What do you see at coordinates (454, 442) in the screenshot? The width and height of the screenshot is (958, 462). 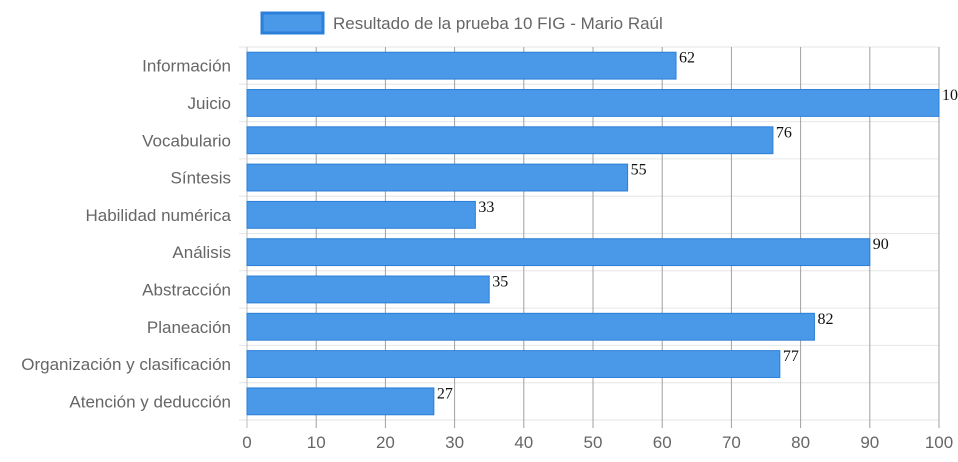 I see `x-tick-label: 30` at bounding box center [454, 442].